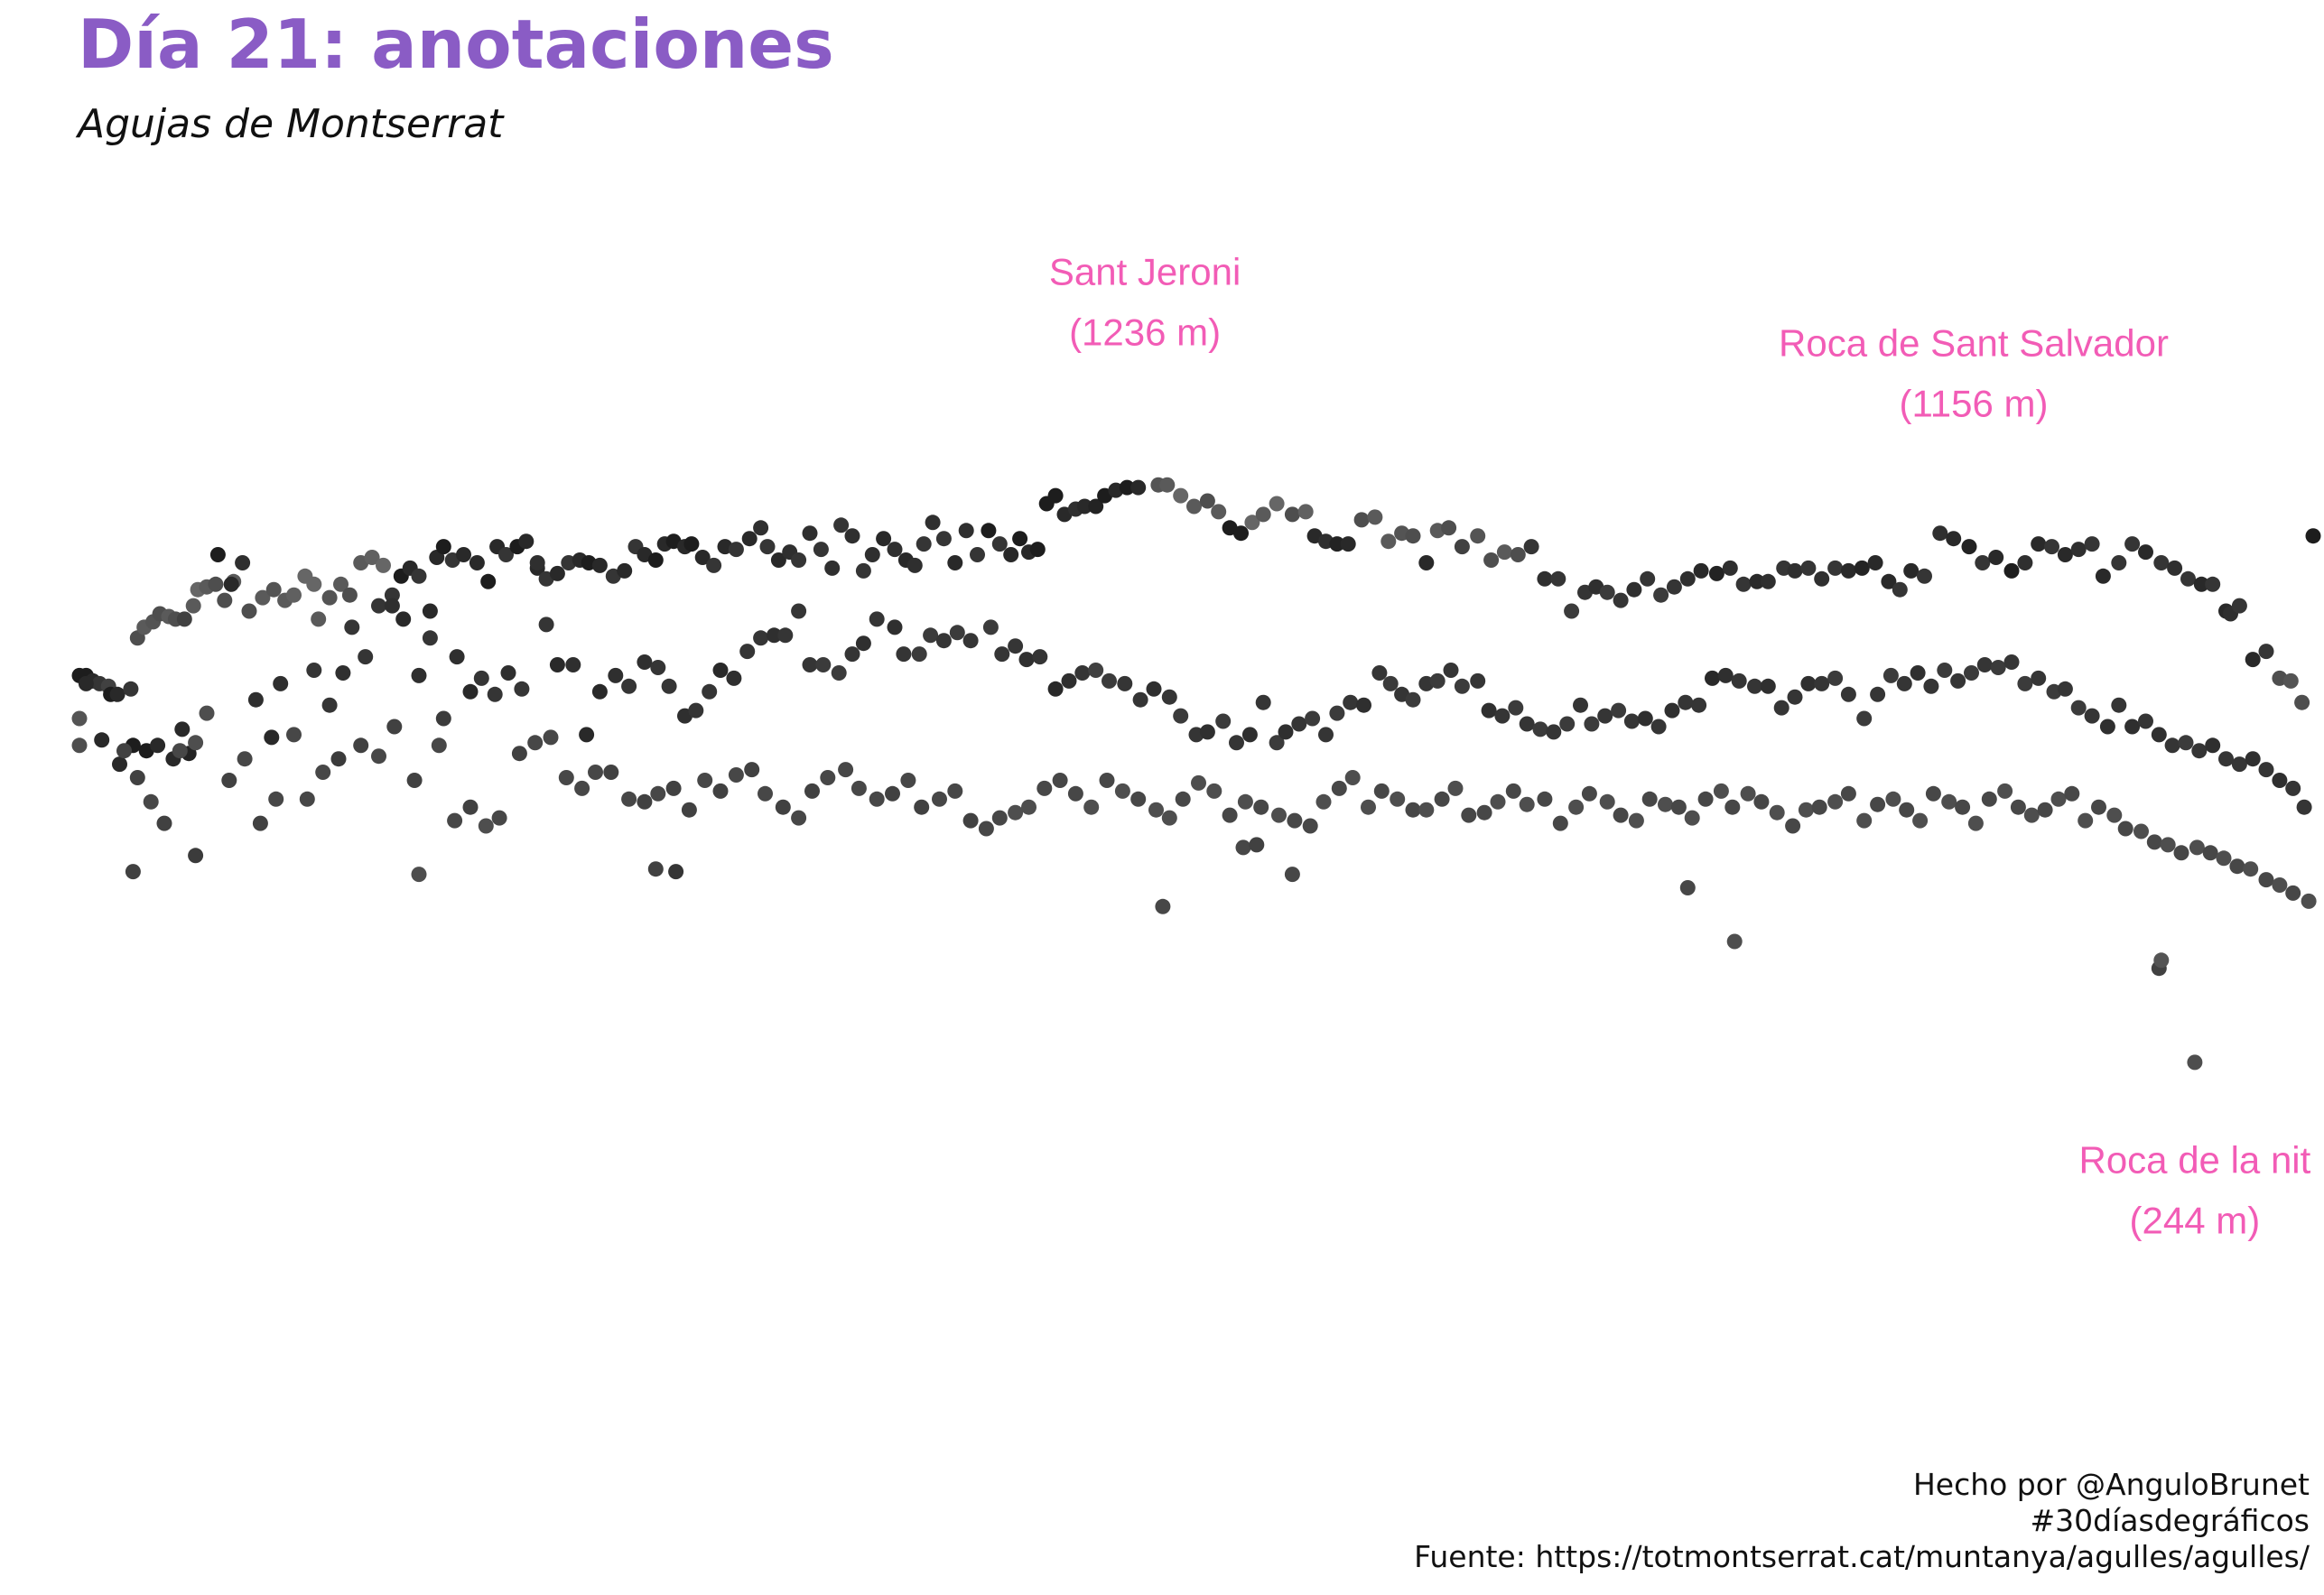 The image size is (2324, 1595). What do you see at coordinates (1145, 271) in the screenshot?
I see `annotation-name-0: Sant Jeroni` at bounding box center [1145, 271].